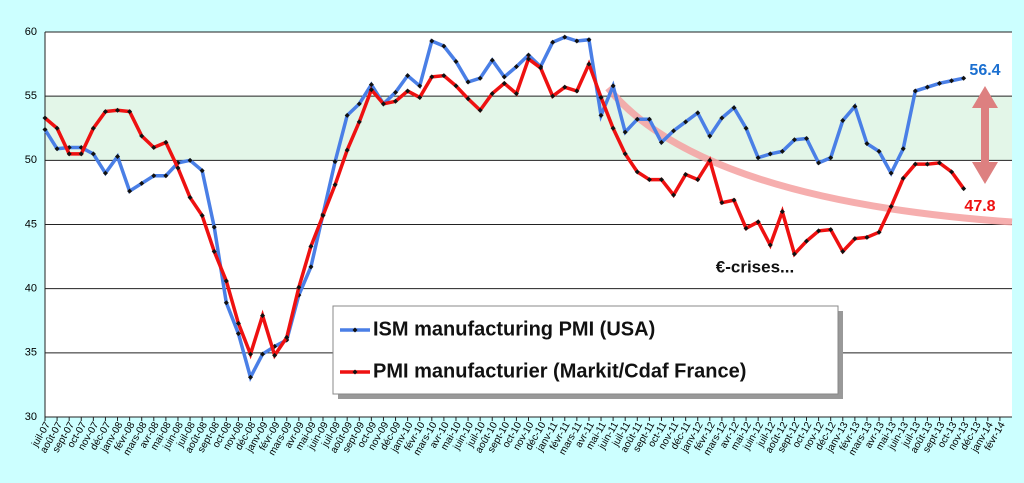 This screenshot has width=1024, height=483. I want to click on annotation: 56.4, so click(984, 70).